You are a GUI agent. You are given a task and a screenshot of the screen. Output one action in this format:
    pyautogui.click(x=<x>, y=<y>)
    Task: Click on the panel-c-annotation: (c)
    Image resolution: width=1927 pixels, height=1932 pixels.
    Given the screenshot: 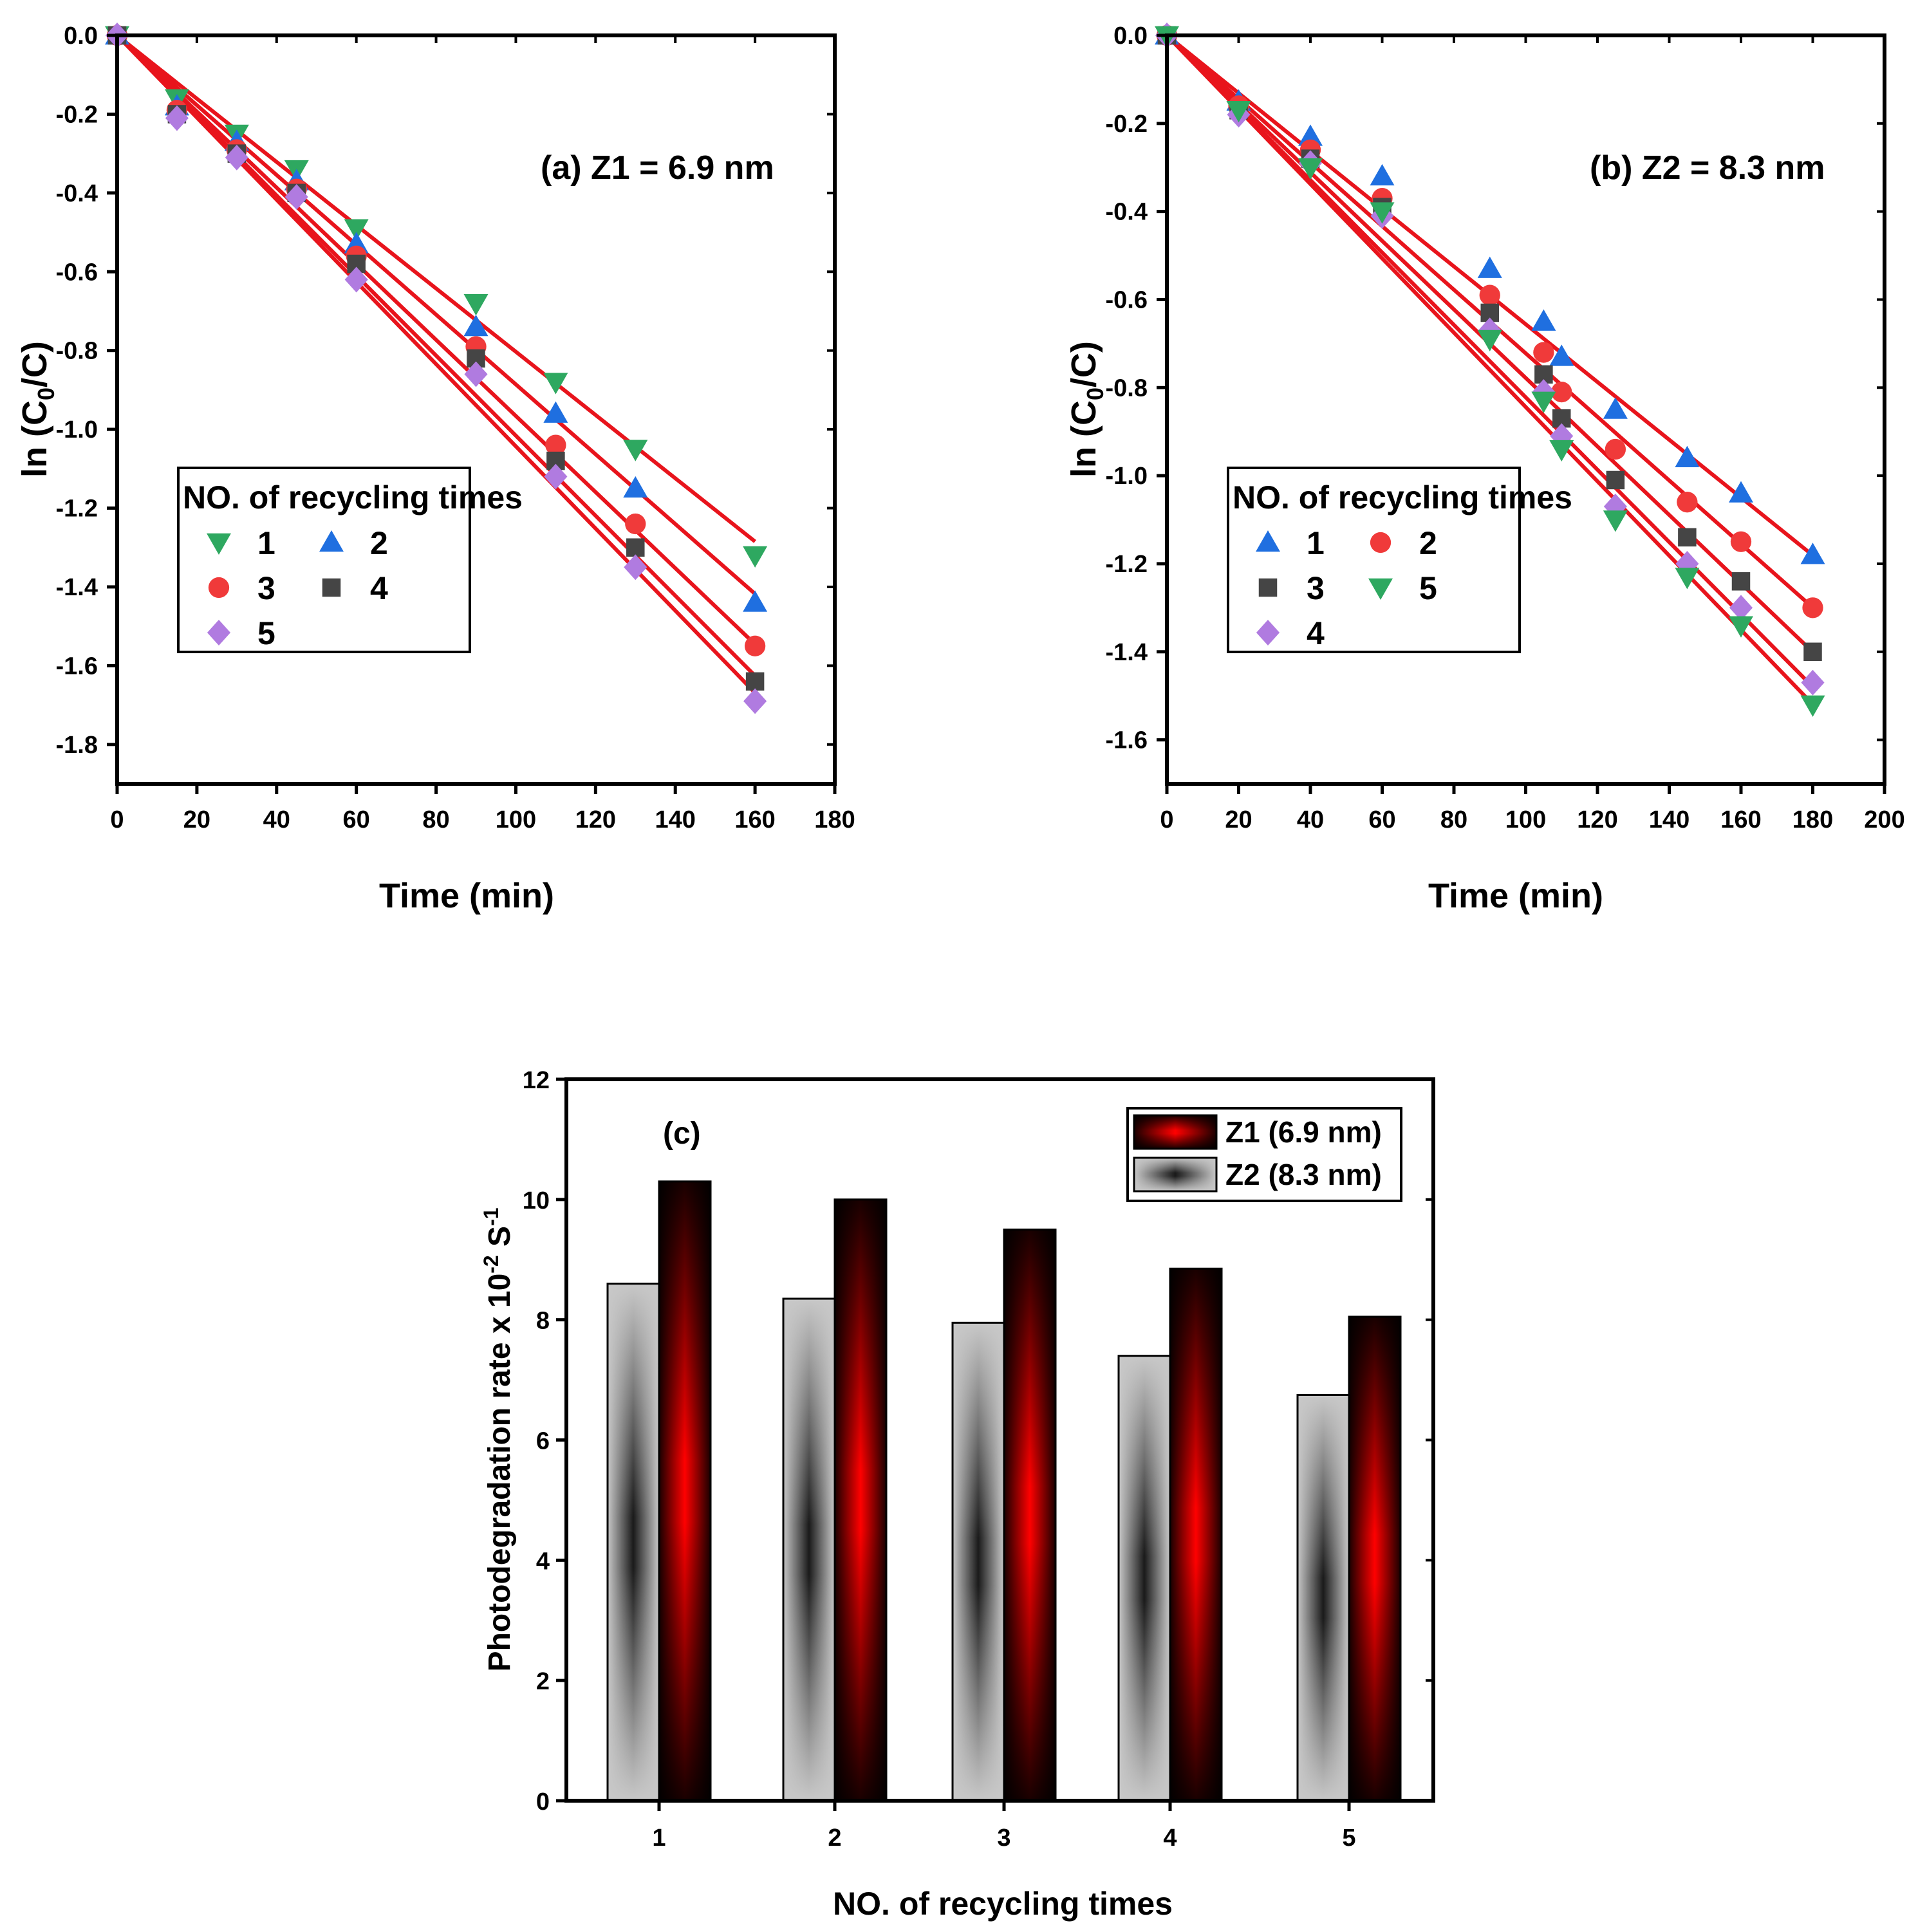 What is the action you would take?
    pyautogui.click(x=682, y=1134)
    